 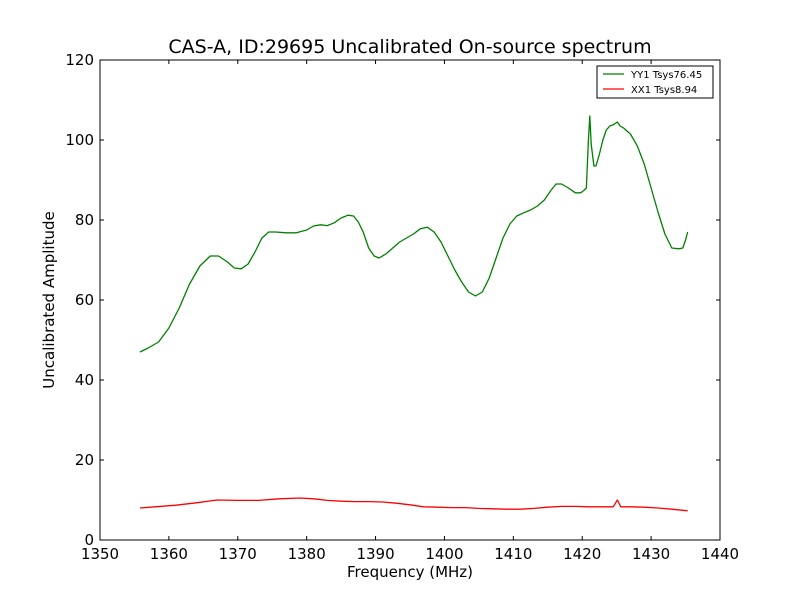 What do you see at coordinates (84, 460) in the screenshot?
I see `y-tick-label: 20` at bounding box center [84, 460].